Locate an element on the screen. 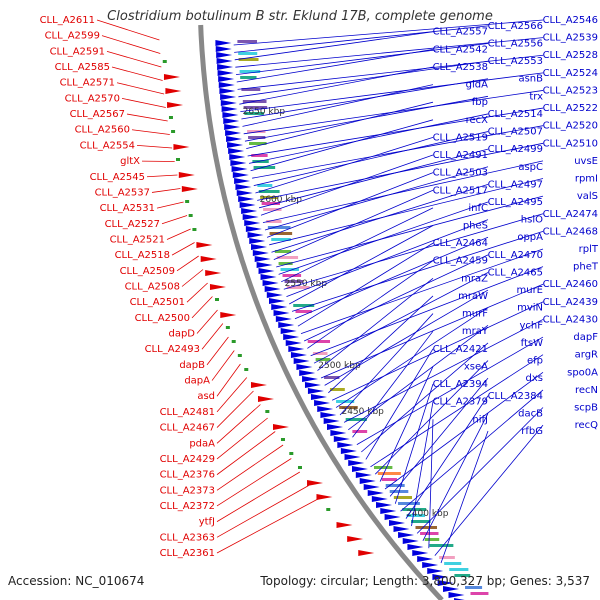  left-gene-label: CLL_A2501 is located at coordinates (157, 302).